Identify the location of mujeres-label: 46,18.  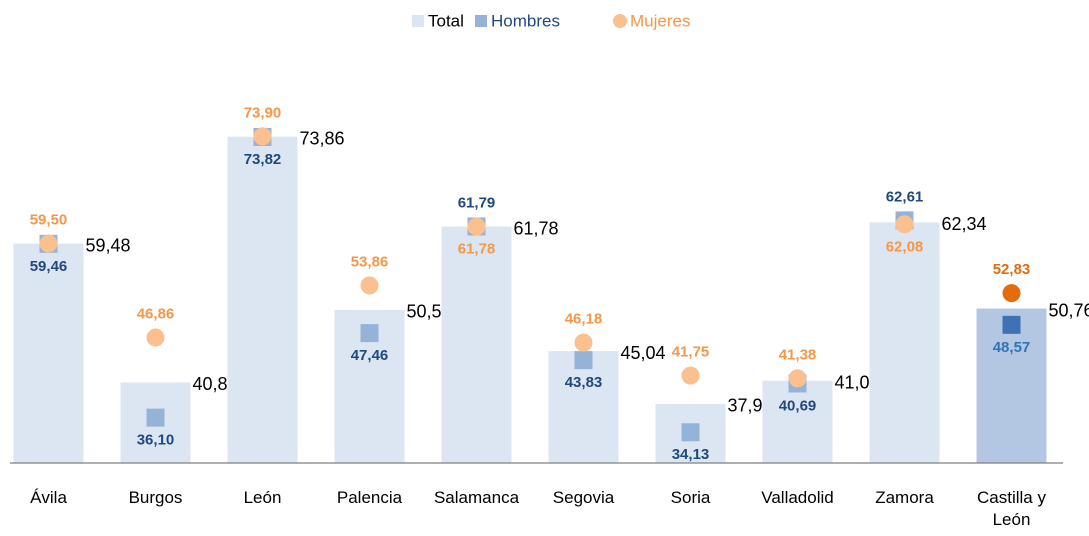
(584, 319).